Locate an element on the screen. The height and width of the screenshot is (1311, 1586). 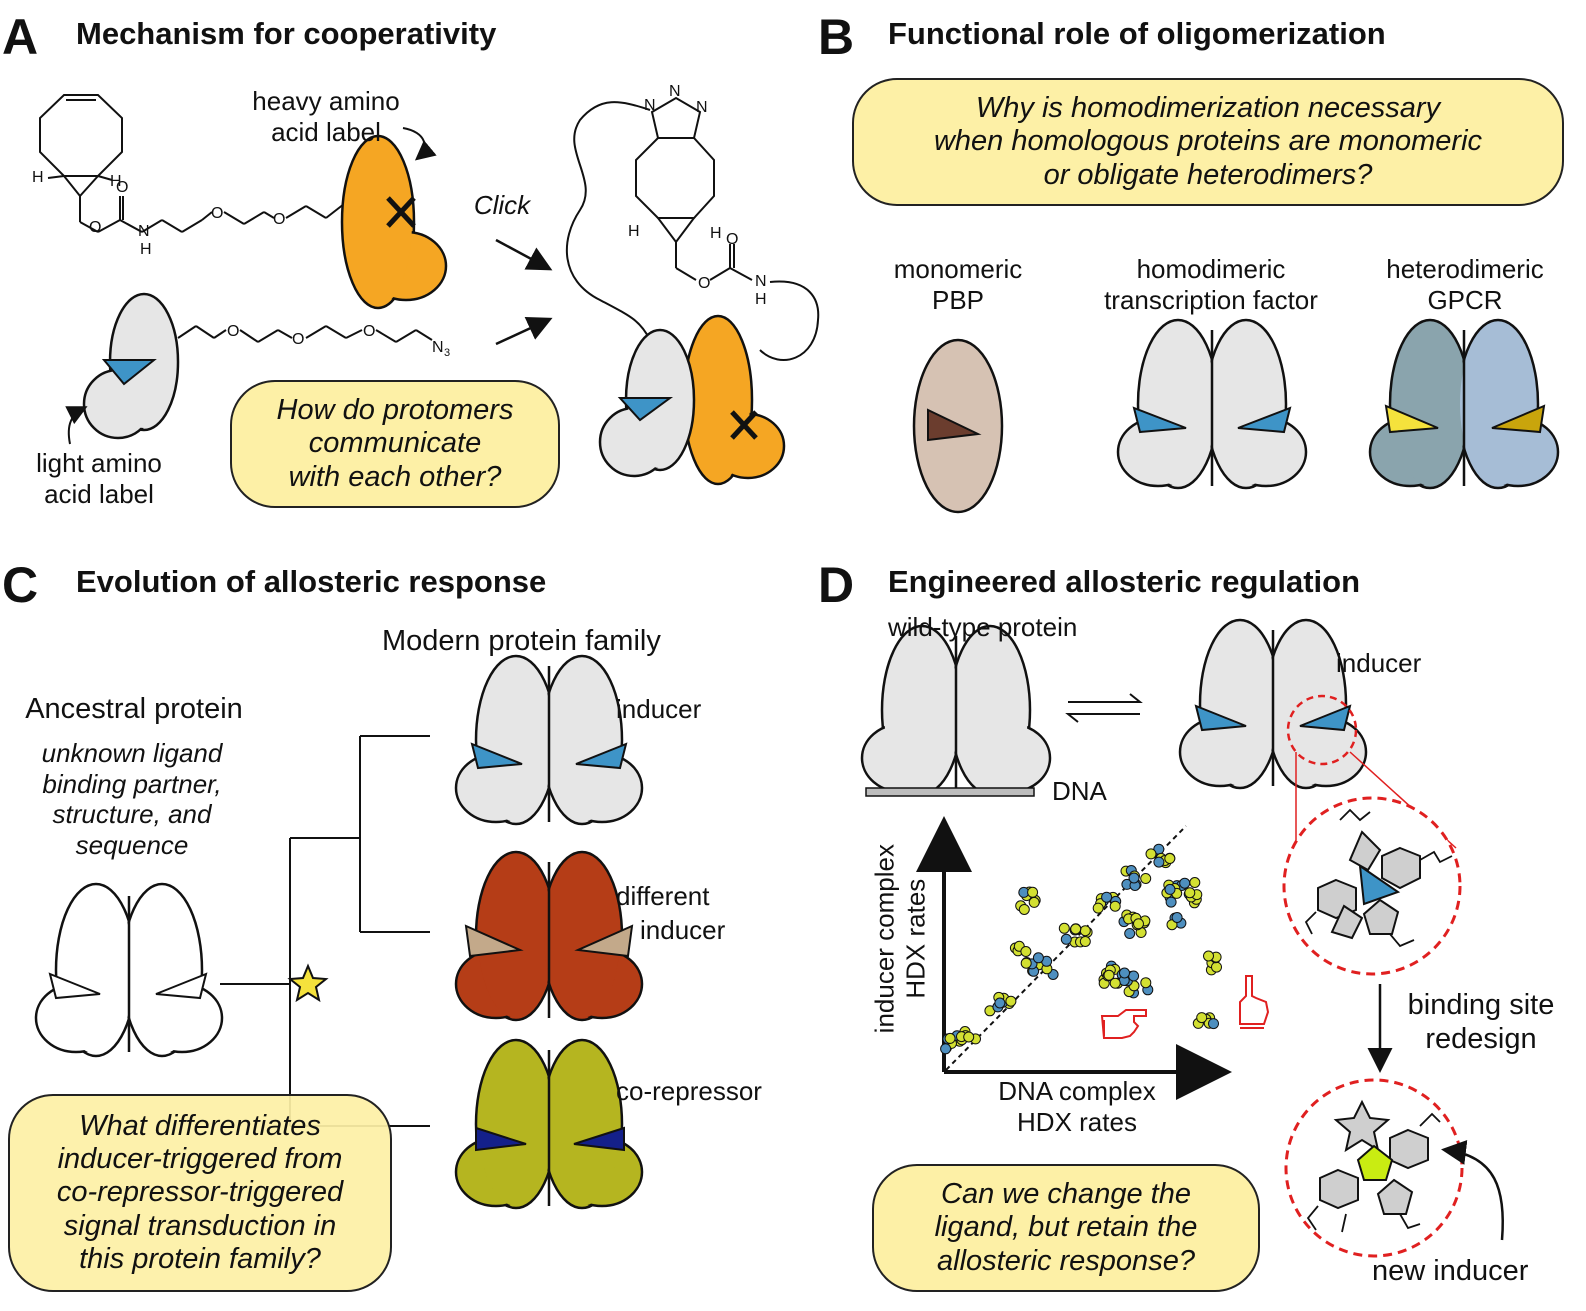
azide-atom-labels: O O O N 3 is located at coordinates (338, 341).